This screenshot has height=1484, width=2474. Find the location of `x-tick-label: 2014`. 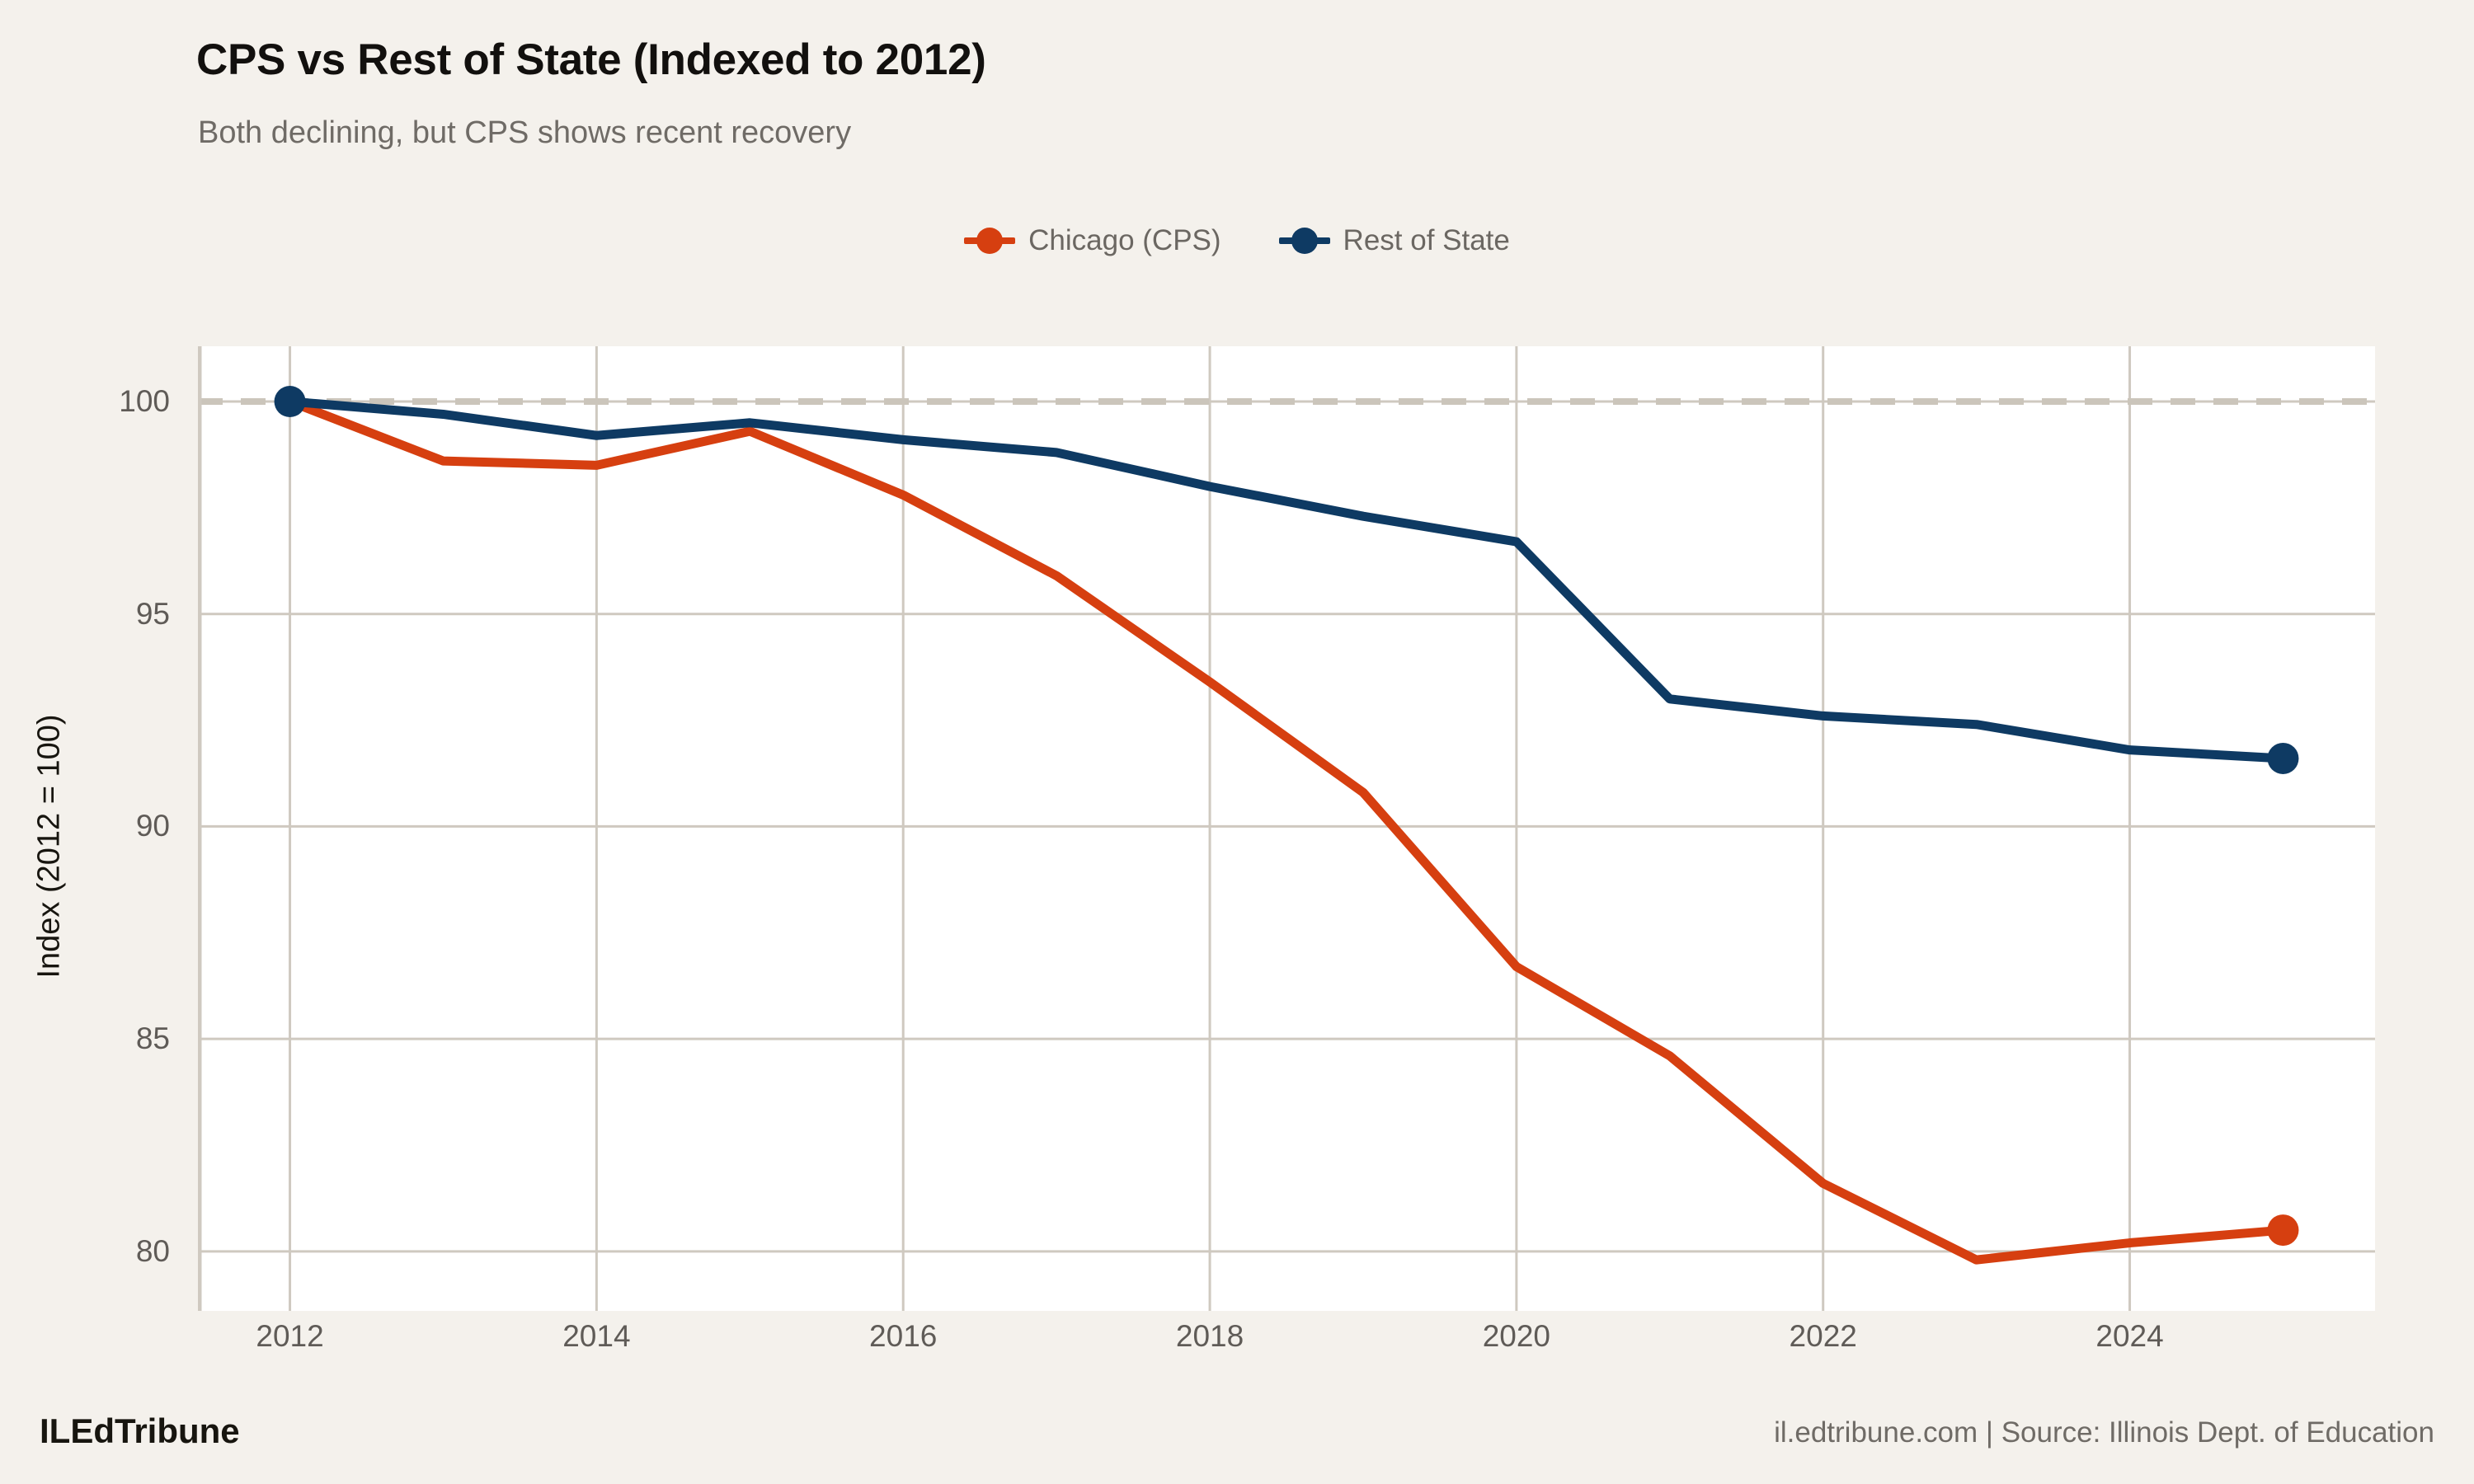

x-tick-label: 2014 is located at coordinates (596, 1336).